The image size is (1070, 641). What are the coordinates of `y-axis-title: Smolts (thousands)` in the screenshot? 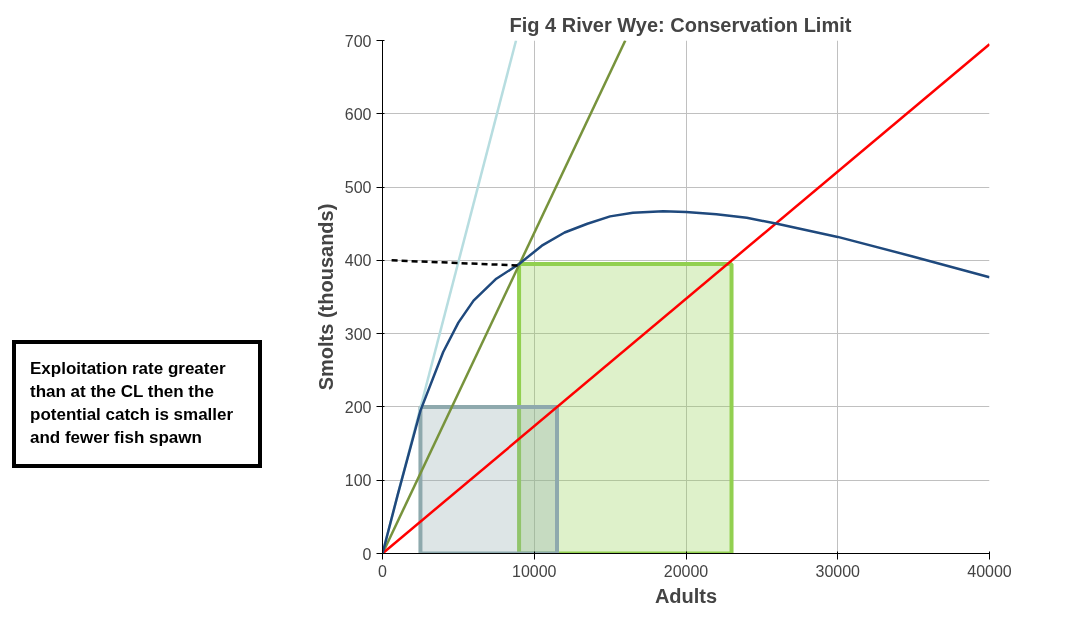 It's located at (325, 297).